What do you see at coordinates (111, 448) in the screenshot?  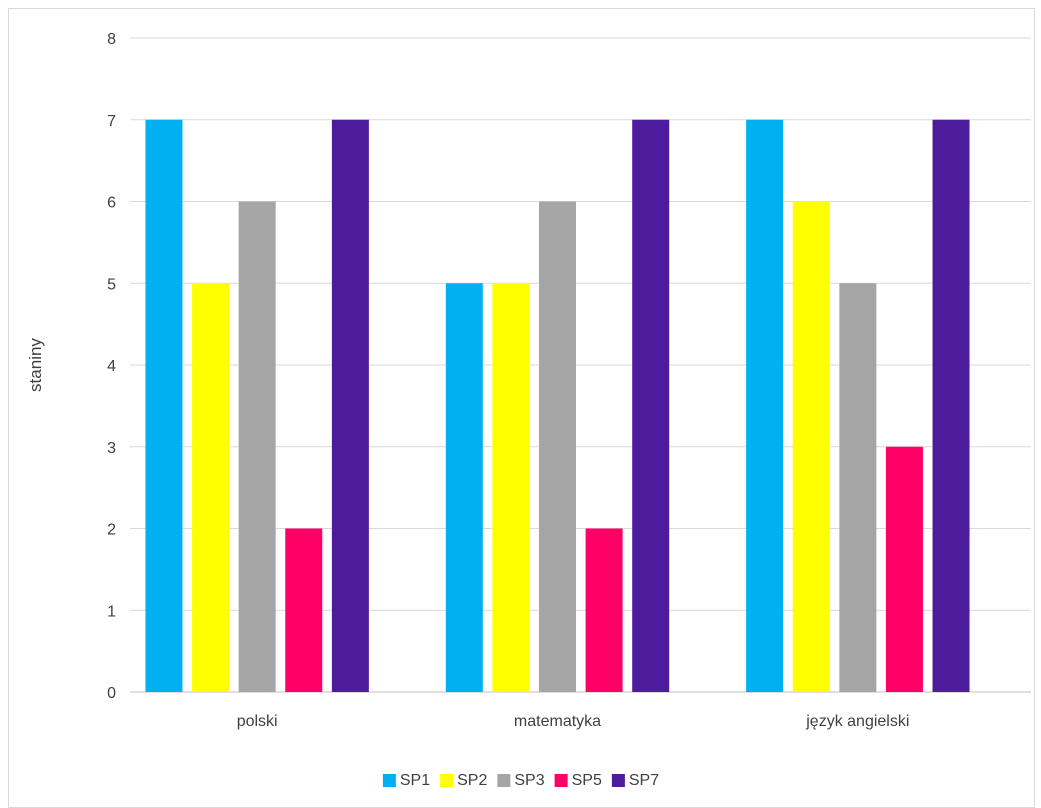 I see `y-tick-label: 3` at bounding box center [111, 448].